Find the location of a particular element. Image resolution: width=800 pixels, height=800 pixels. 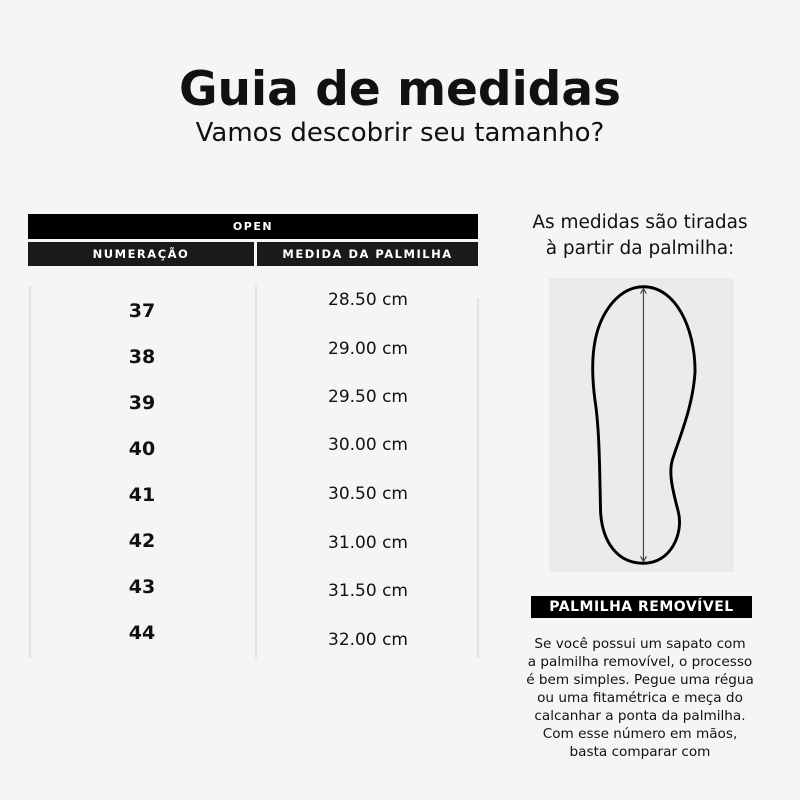

size-cell: 40 is located at coordinates (142, 449).